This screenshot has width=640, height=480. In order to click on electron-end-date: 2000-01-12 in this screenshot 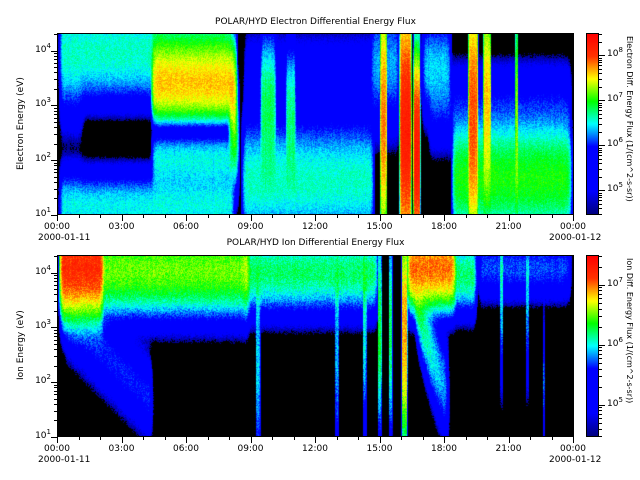, I will do `click(575, 238)`.